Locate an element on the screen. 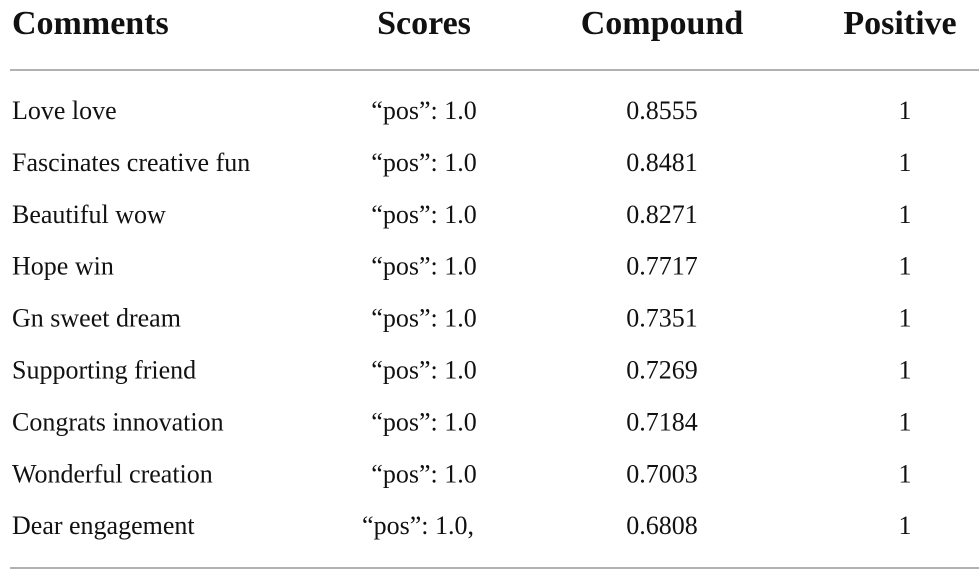 This screenshot has width=979, height=581. table-cell: Fascinates creative fun is located at coordinates (131, 162).